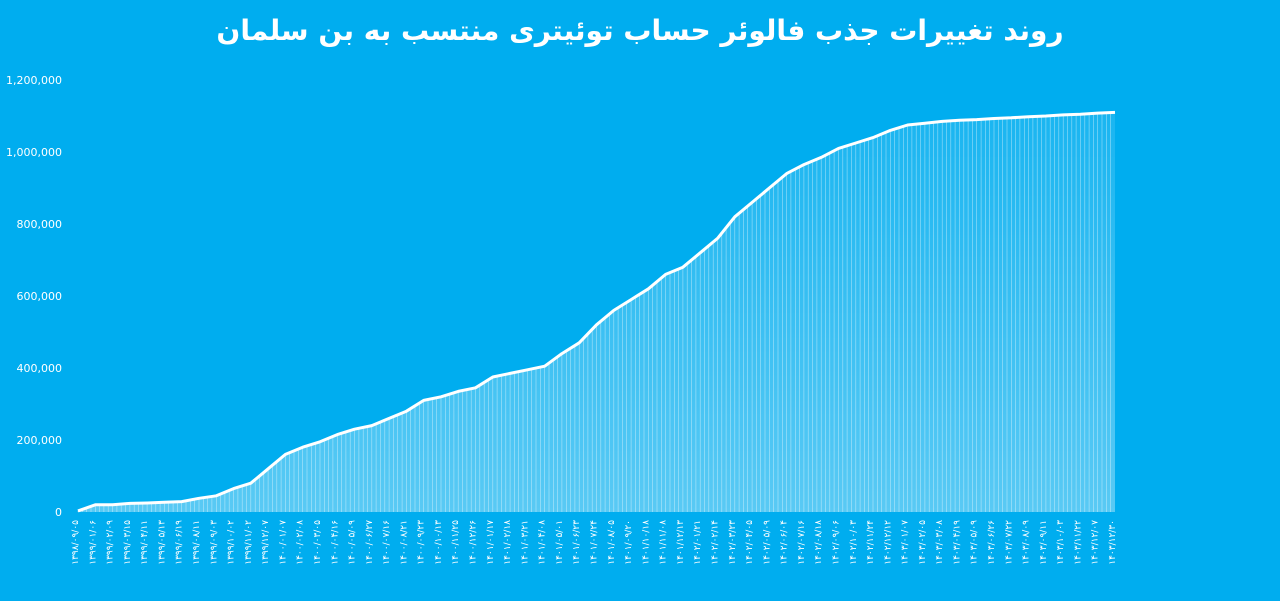  I want to click on x-tick-label: ۱۴۰۳/۰۷/۲۲, so click(1009, 542).